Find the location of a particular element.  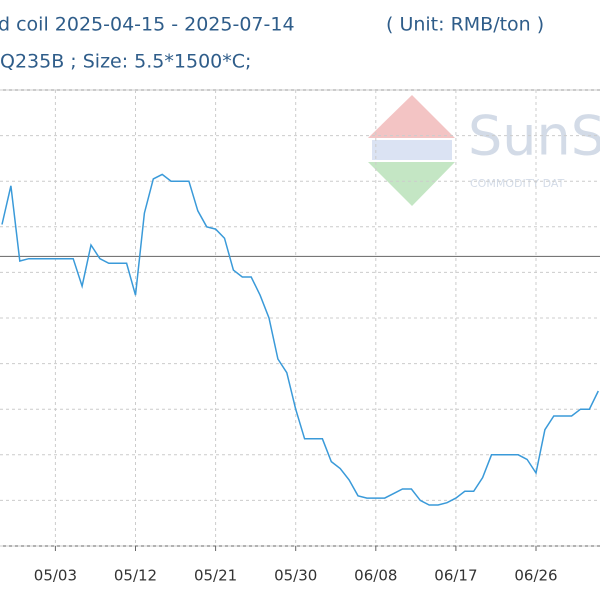

watermark: SunS COMMODITY DAT is located at coordinates (484, 150).